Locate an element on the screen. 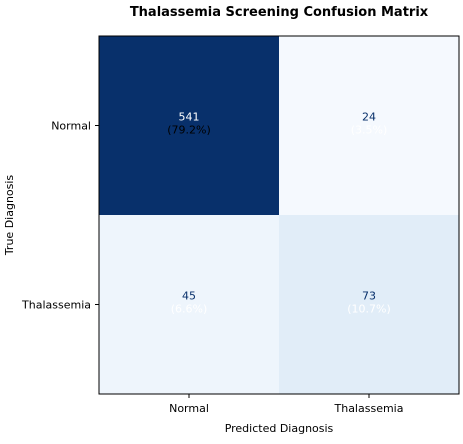  cell-percent-label: (6.6%) is located at coordinates (189, 309).